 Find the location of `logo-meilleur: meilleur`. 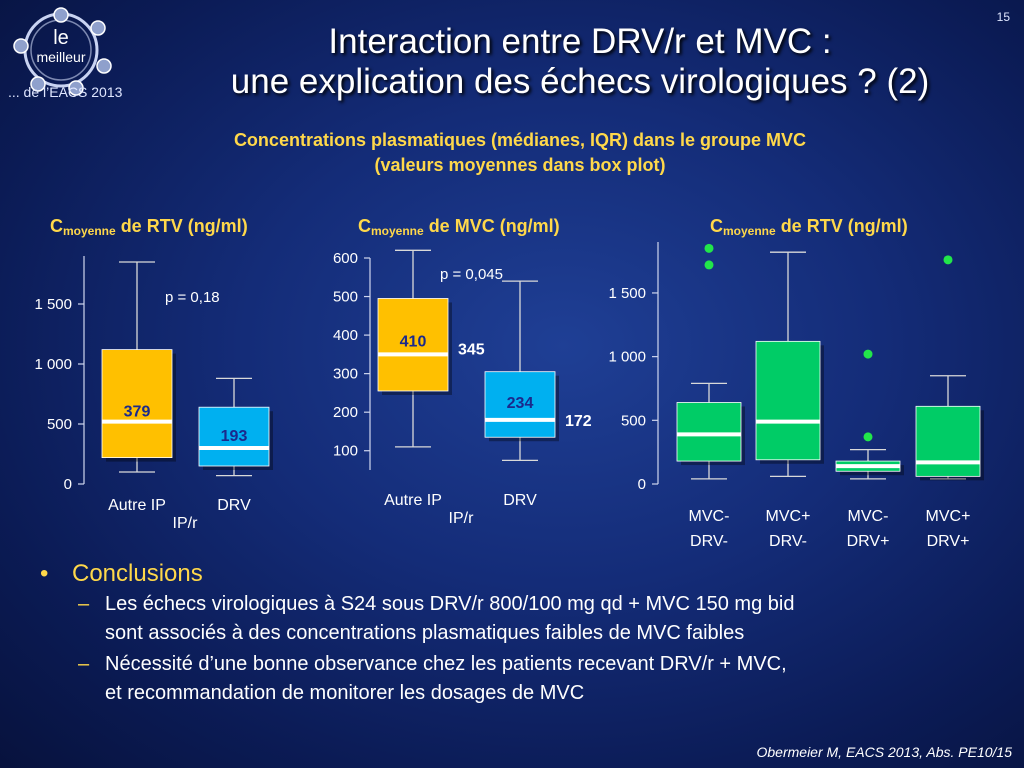

logo-meilleur: meilleur is located at coordinates (60, 57).